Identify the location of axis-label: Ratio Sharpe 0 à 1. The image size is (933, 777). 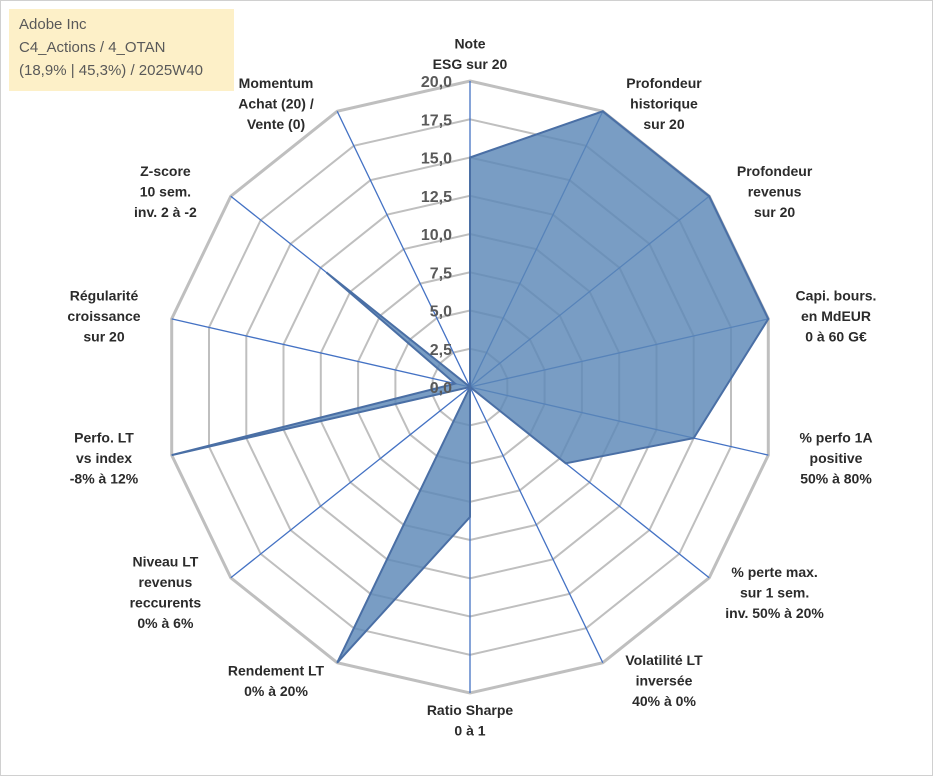
(470, 720).